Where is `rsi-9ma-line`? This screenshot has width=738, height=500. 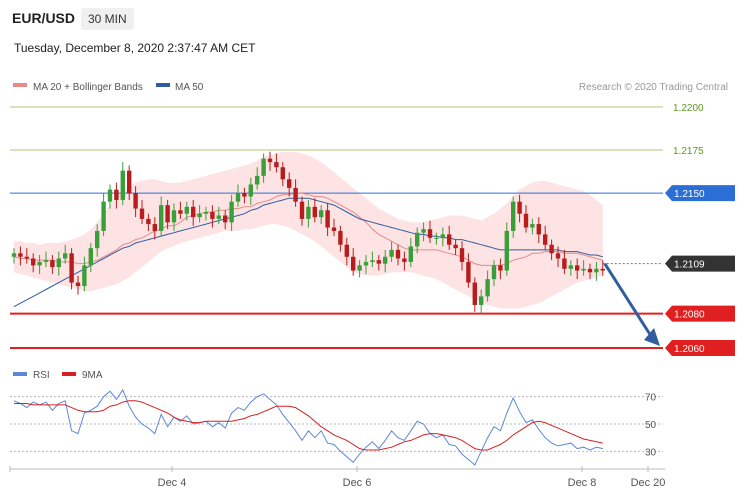 rsi-9ma-line is located at coordinates (308, 425).